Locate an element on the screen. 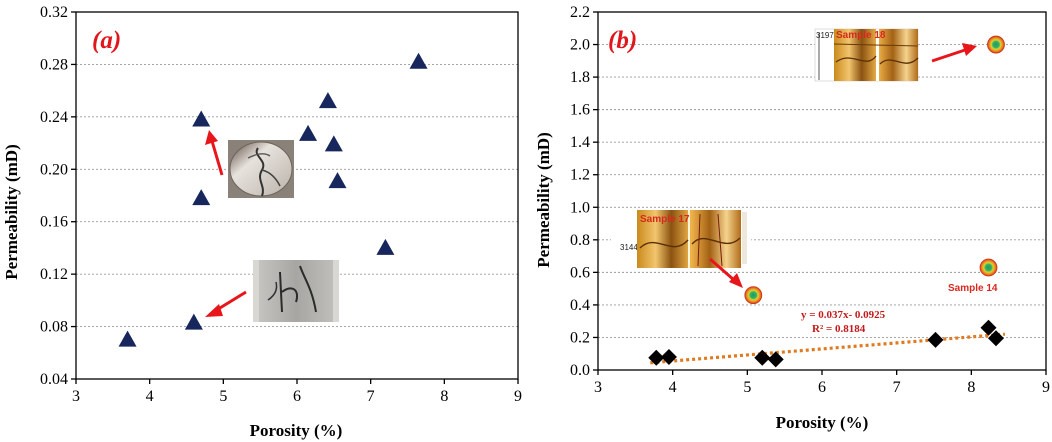 Image resolution: width=1052 pixels, height=442 pixels. panel-a-x-axis-label: Porosity (%) is located at coordinates (296, 430).